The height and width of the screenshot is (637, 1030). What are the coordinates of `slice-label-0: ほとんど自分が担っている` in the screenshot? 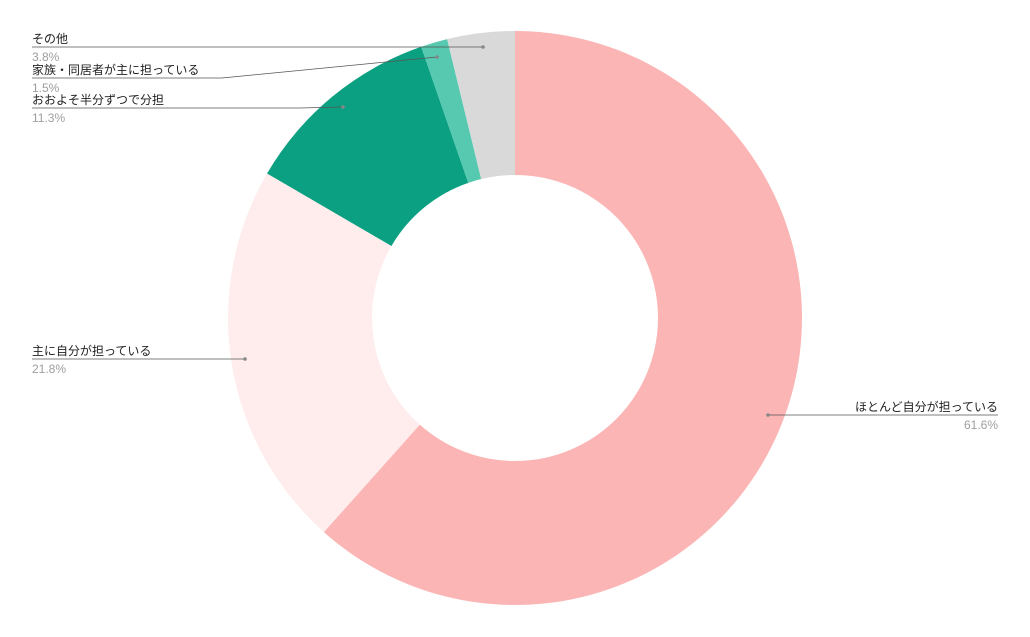 It's located at (926, 406).